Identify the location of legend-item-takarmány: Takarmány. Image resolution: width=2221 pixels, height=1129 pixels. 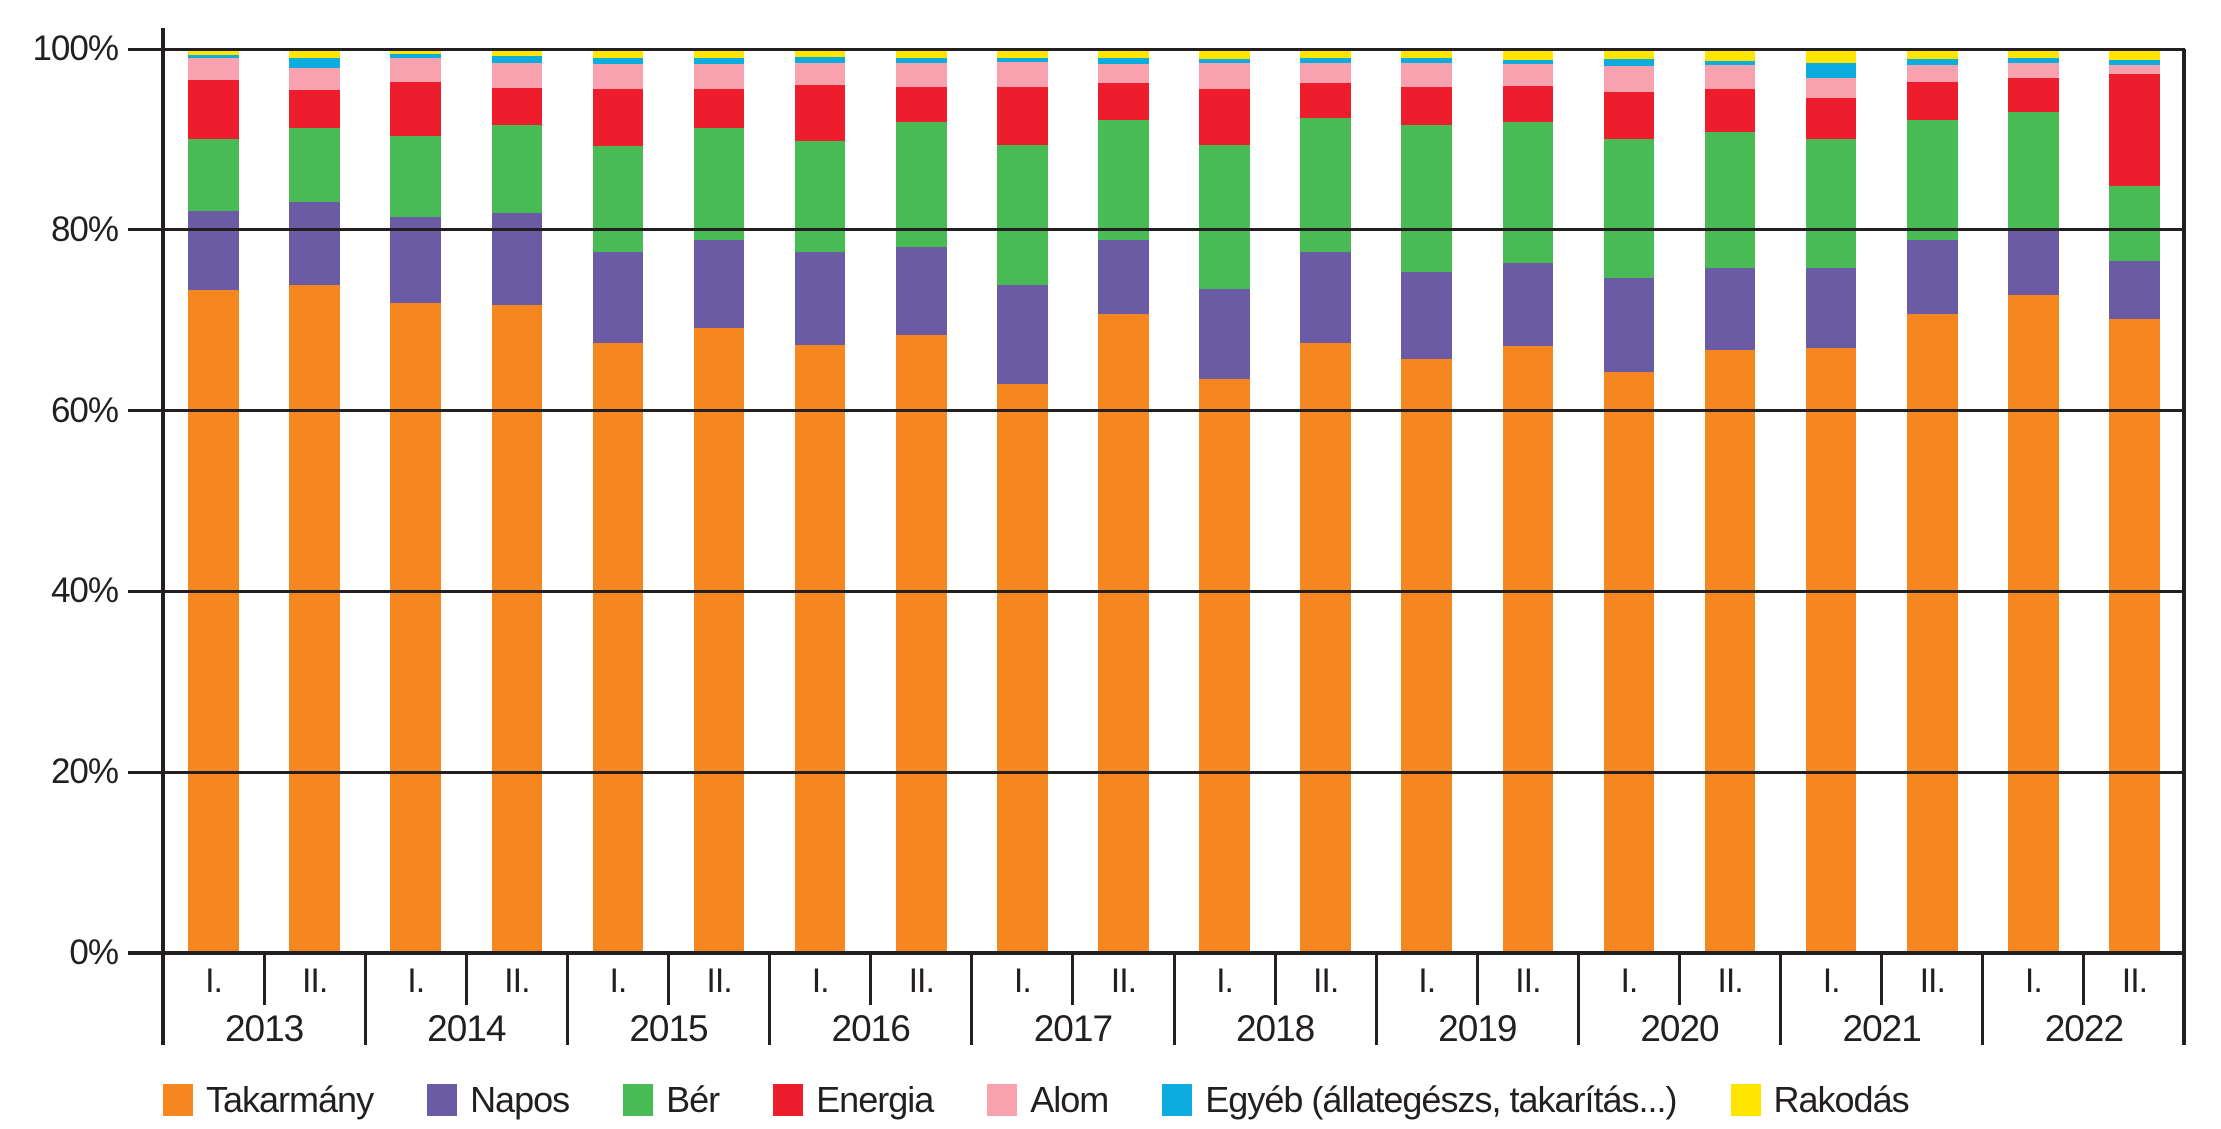
(268, 1100).